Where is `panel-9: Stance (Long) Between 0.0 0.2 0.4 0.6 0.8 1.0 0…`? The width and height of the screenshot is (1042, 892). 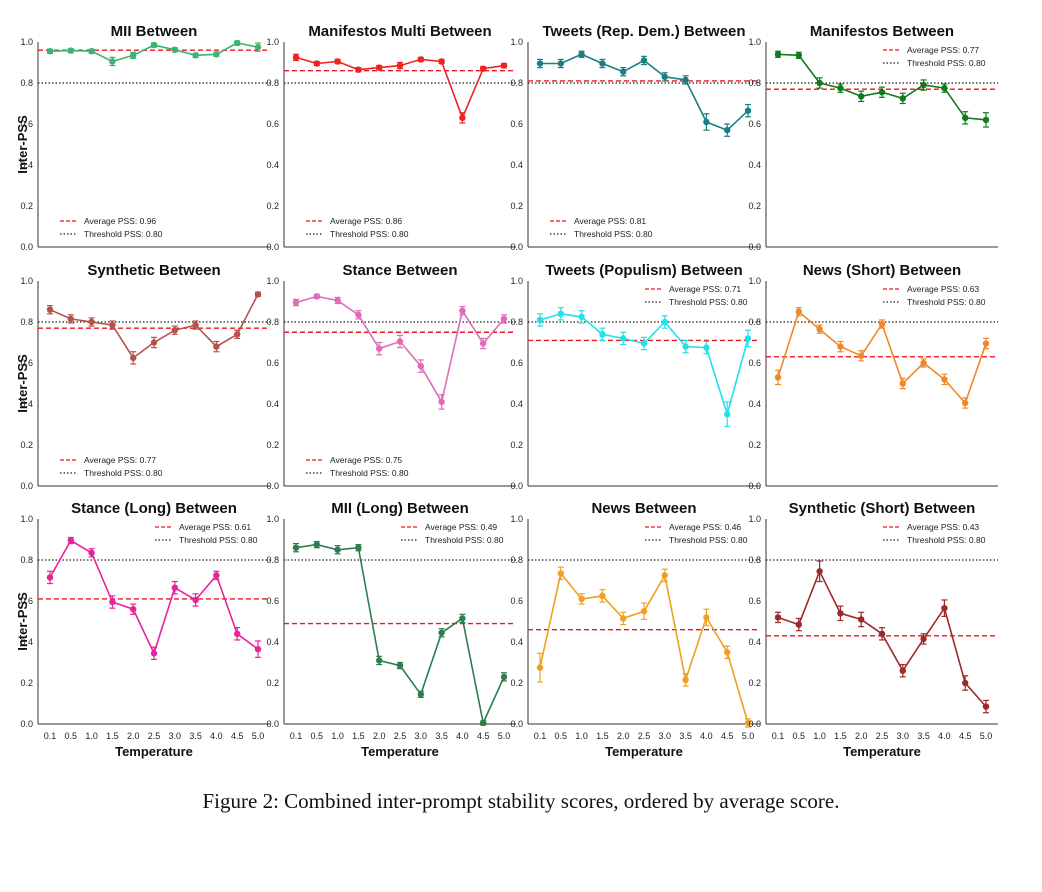 panel-9: Stance (Long) Between 0.0 0.2 0.4 0.6 0.8 1.0 0… is located at coordinates (142, 629).